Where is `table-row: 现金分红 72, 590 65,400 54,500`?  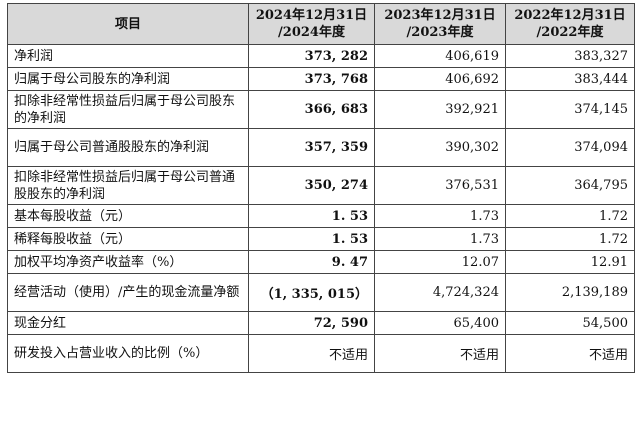
table-row: 现金分红 72, 590 65,400 54,500 is located at coordinates (321, 323).